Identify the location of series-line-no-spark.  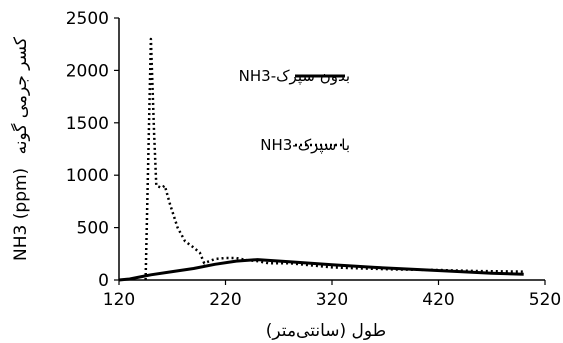
(321, 270).